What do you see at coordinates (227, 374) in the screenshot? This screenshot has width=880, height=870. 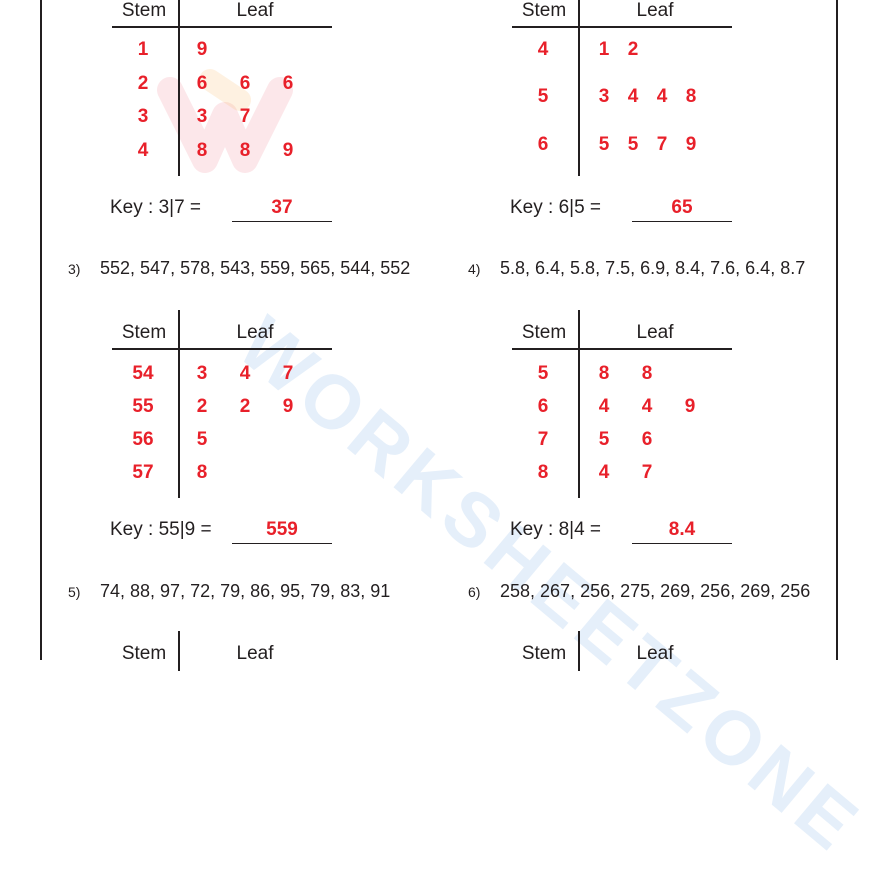 I see `stem-leaf-row: 54 3 4 7` at bounding box center [227, 374].